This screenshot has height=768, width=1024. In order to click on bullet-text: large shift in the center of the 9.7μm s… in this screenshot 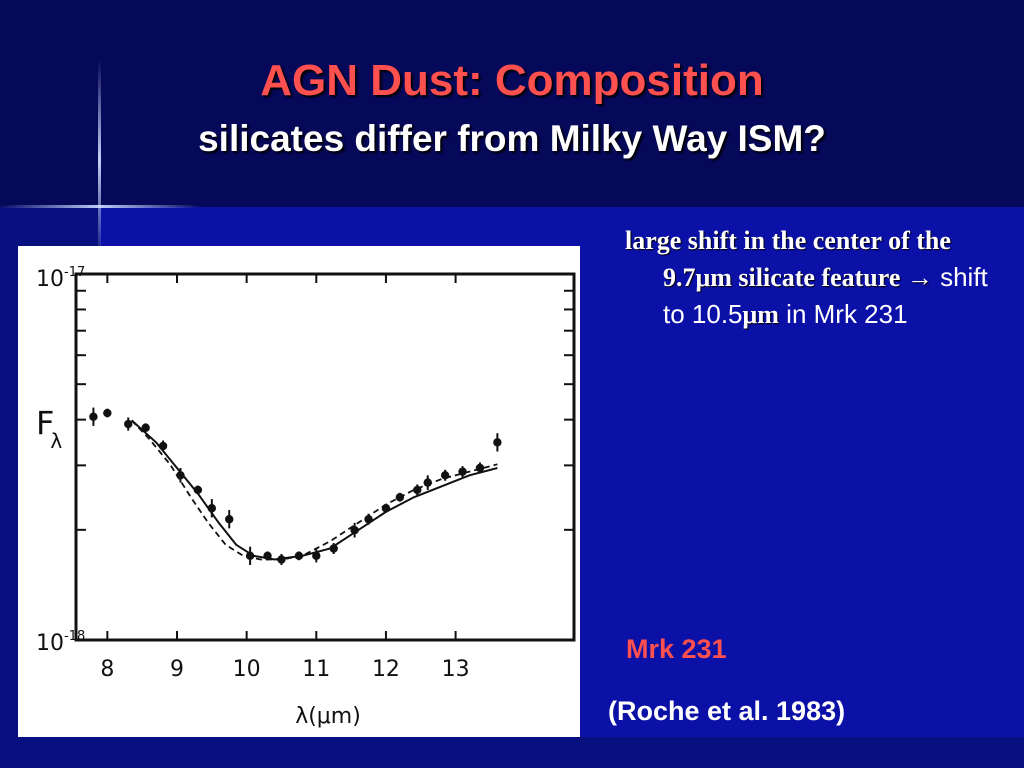, I will do `click(815, 277)`.